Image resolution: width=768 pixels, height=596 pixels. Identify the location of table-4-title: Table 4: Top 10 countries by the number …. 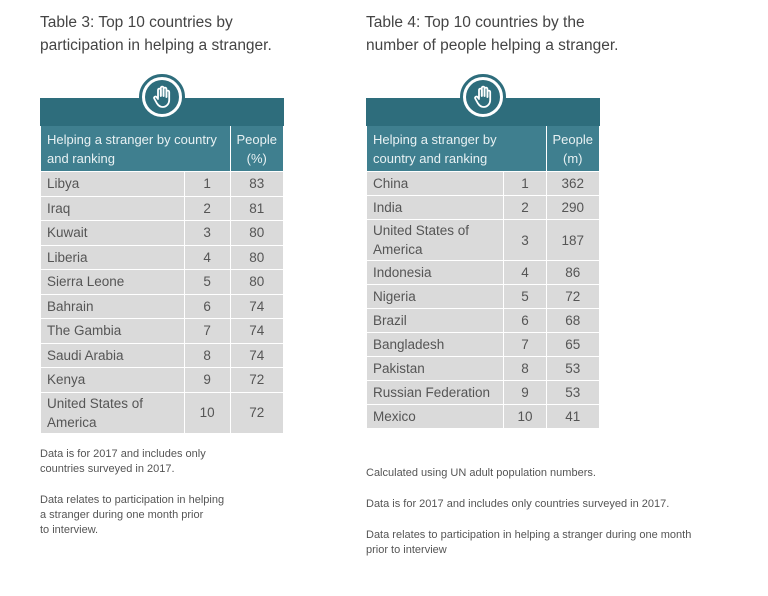
(492, 34).